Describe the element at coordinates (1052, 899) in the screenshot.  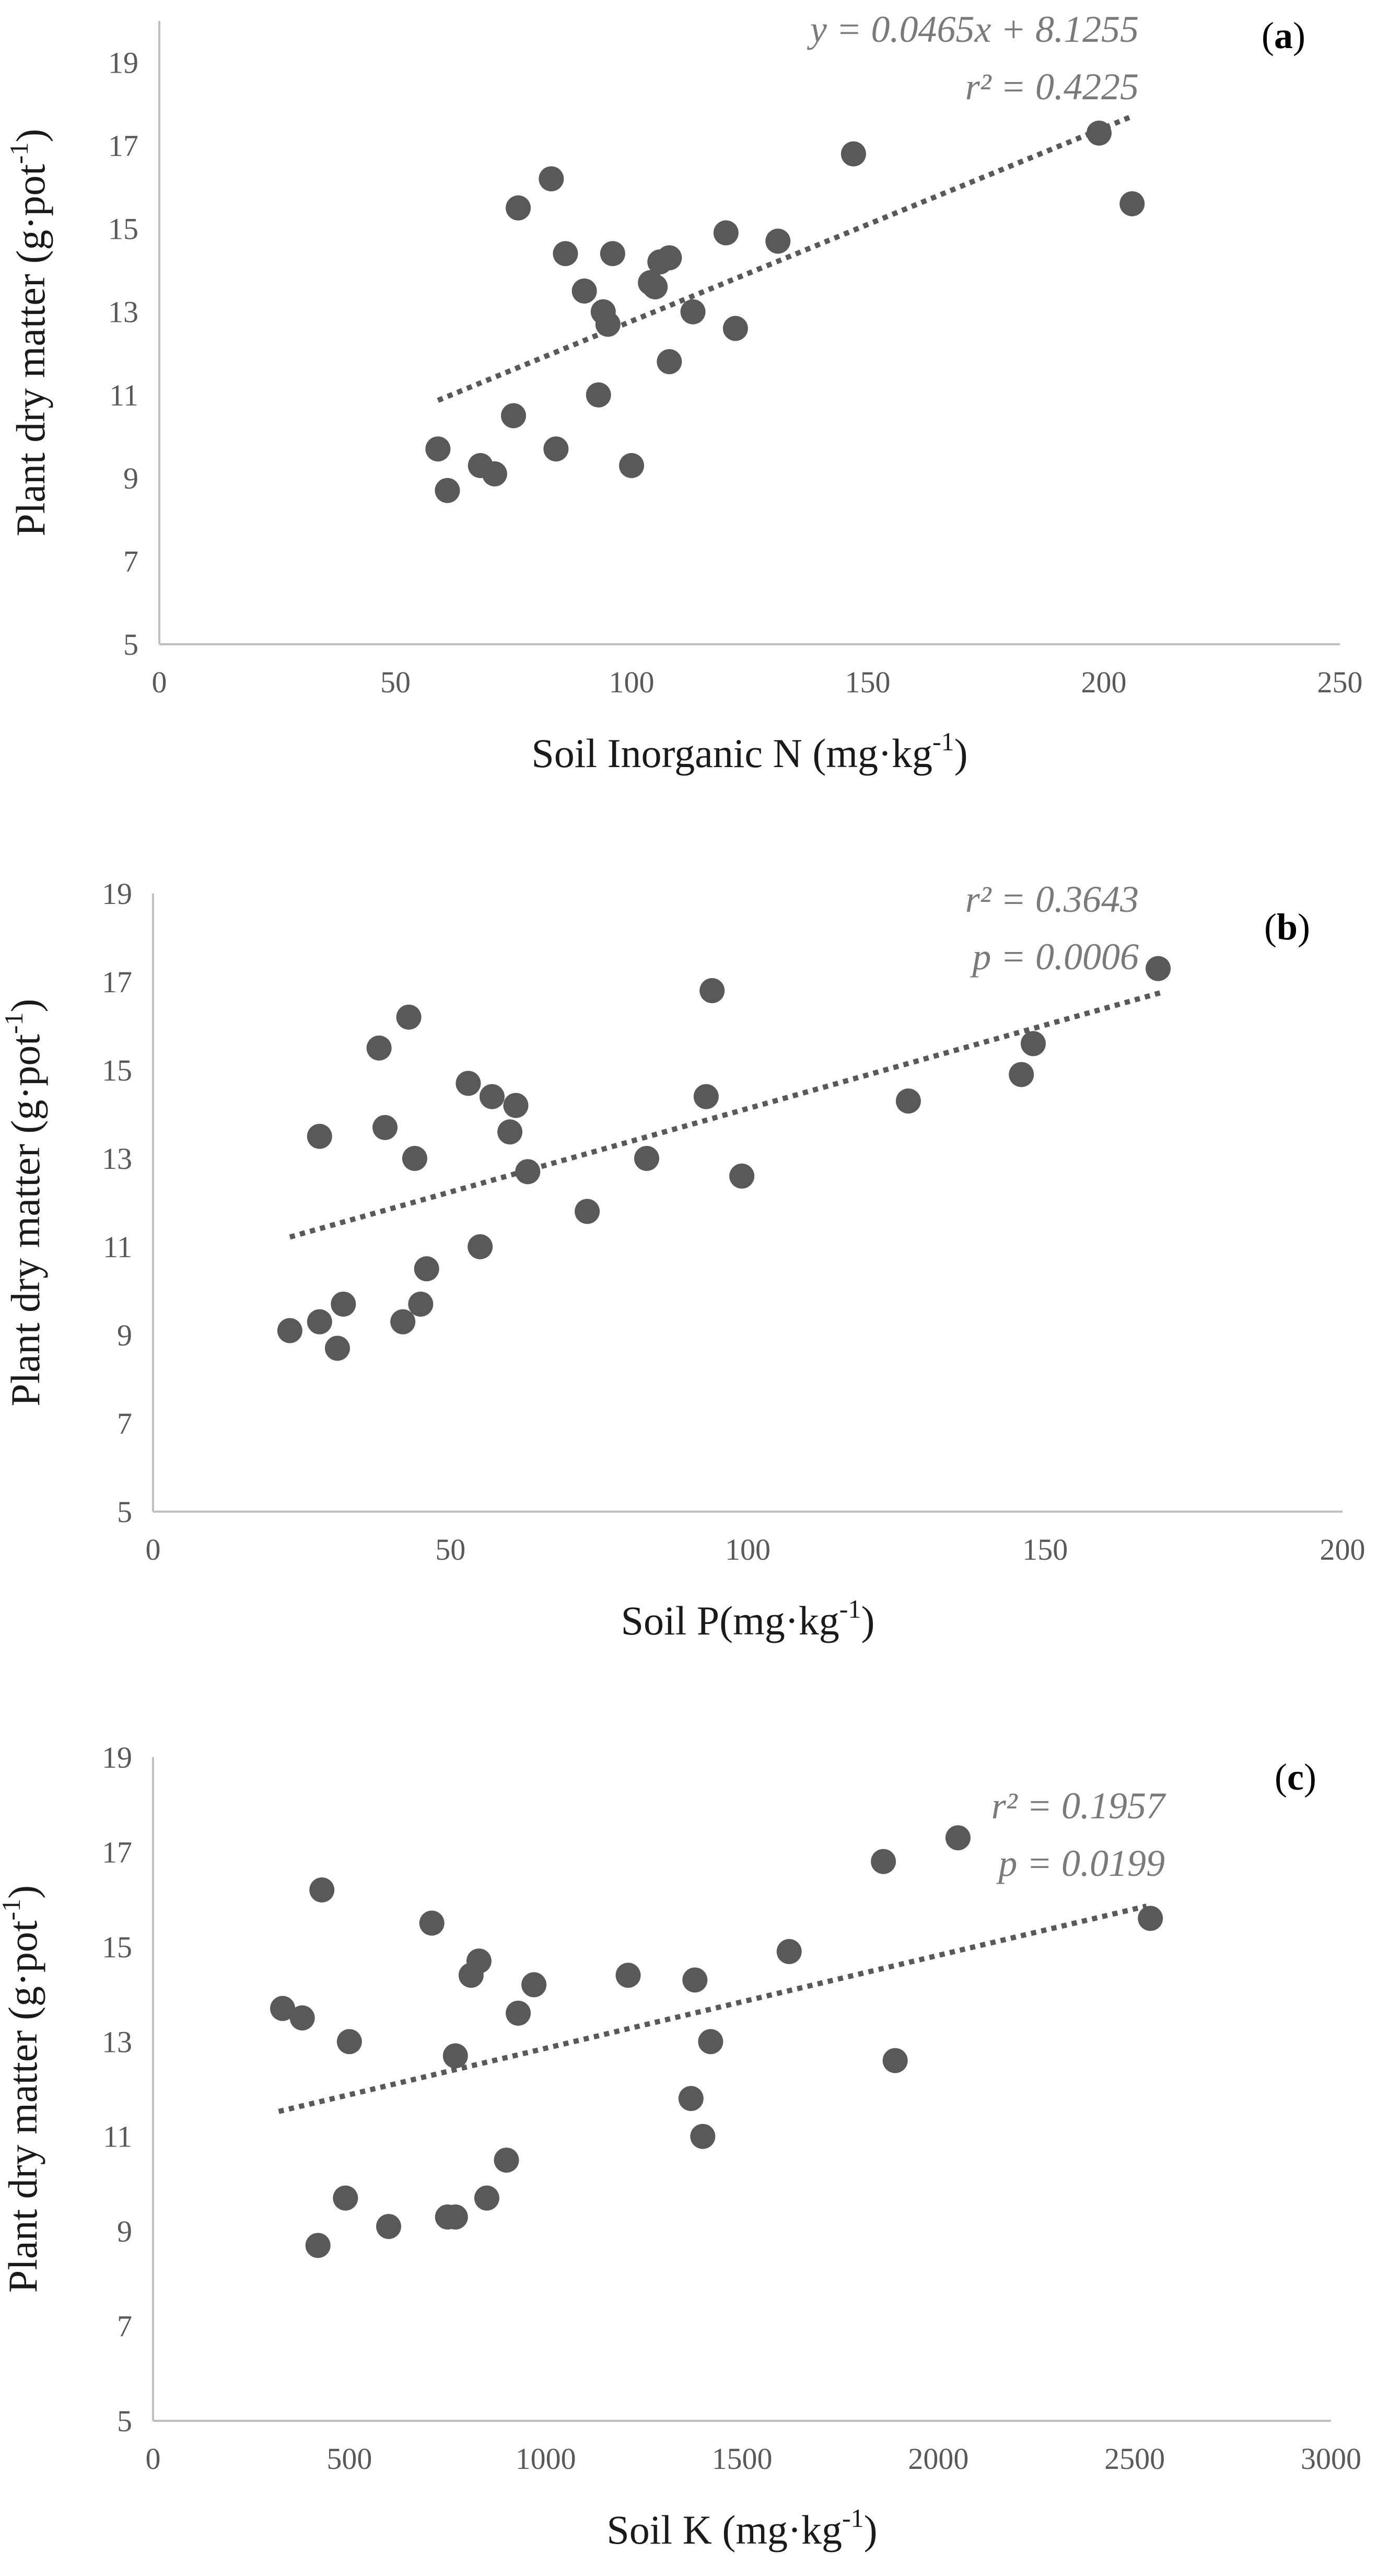
I see `regression-annotation: r² = 0.3643` at that location.